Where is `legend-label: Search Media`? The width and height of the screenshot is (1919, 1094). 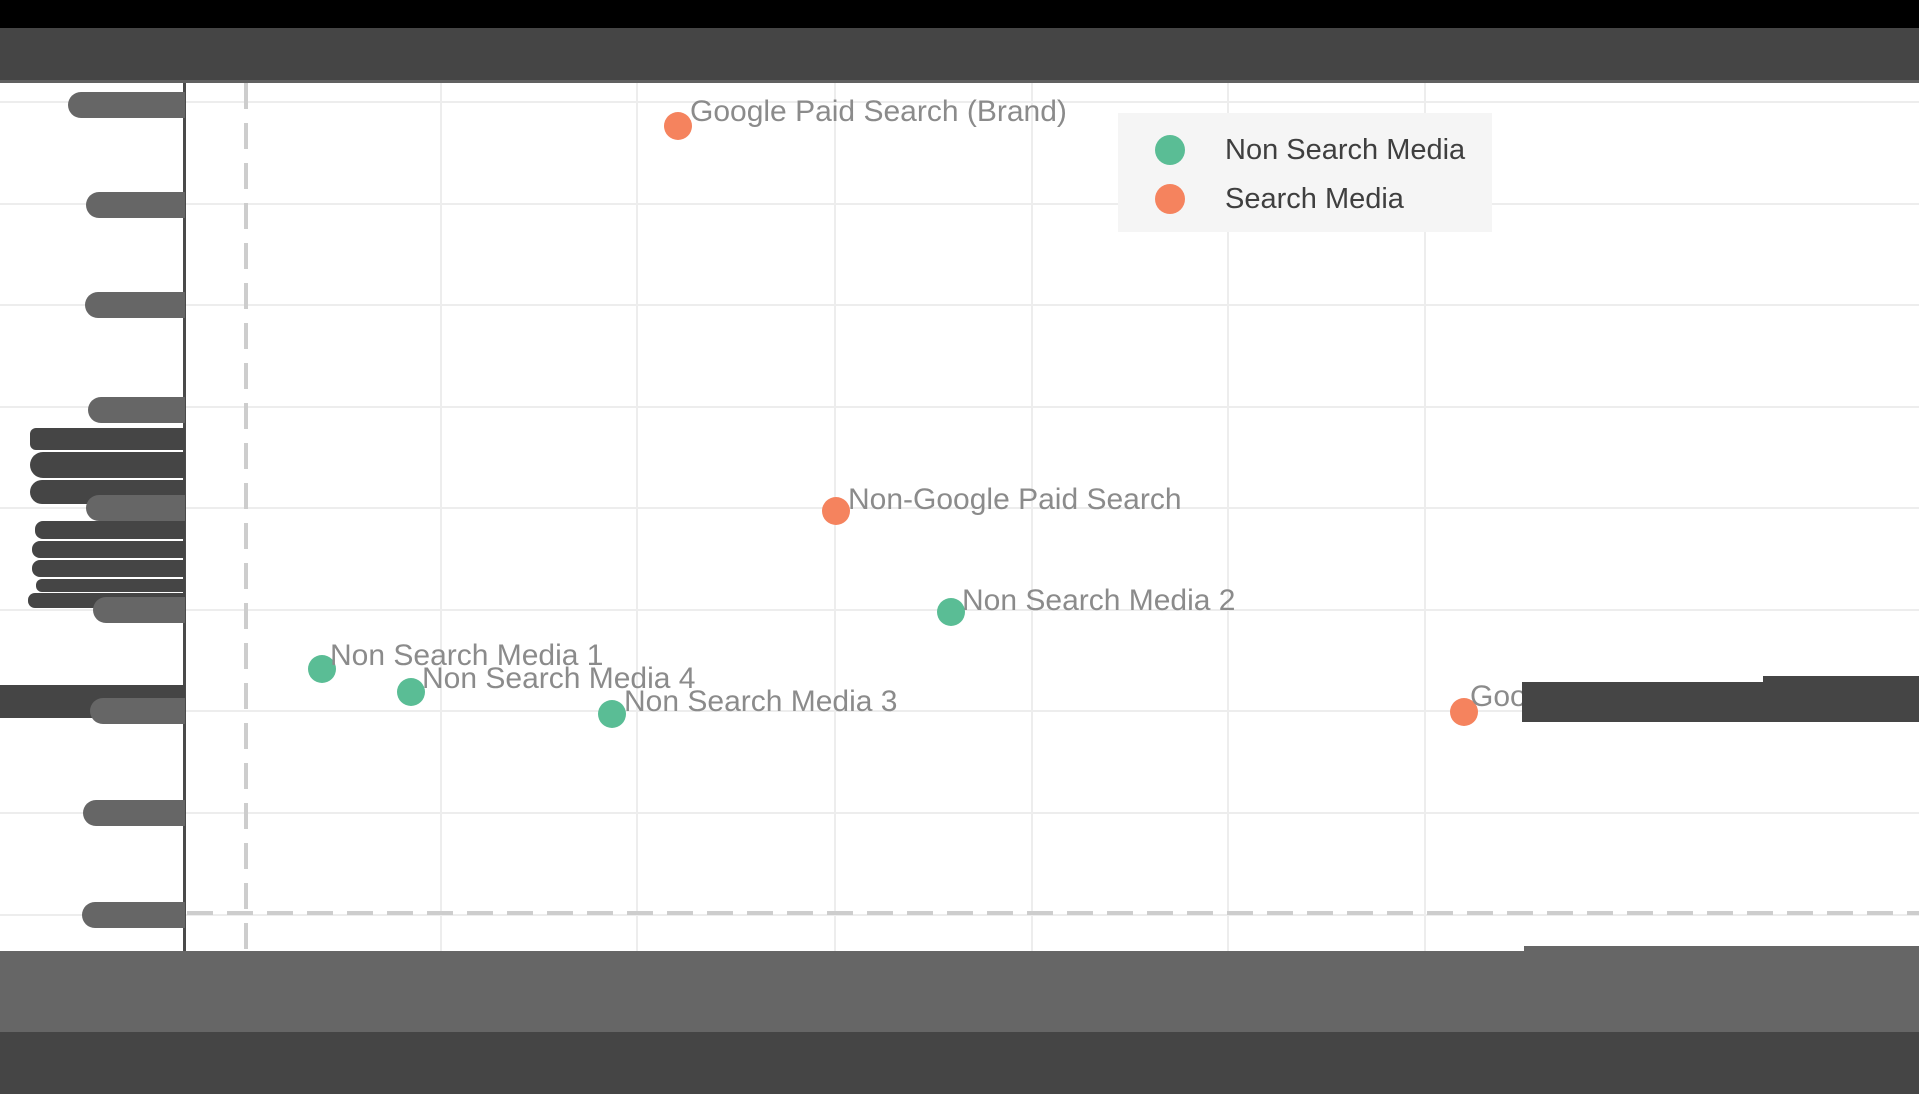
legend-label: Search Media is located at coordinates (1314, 198).